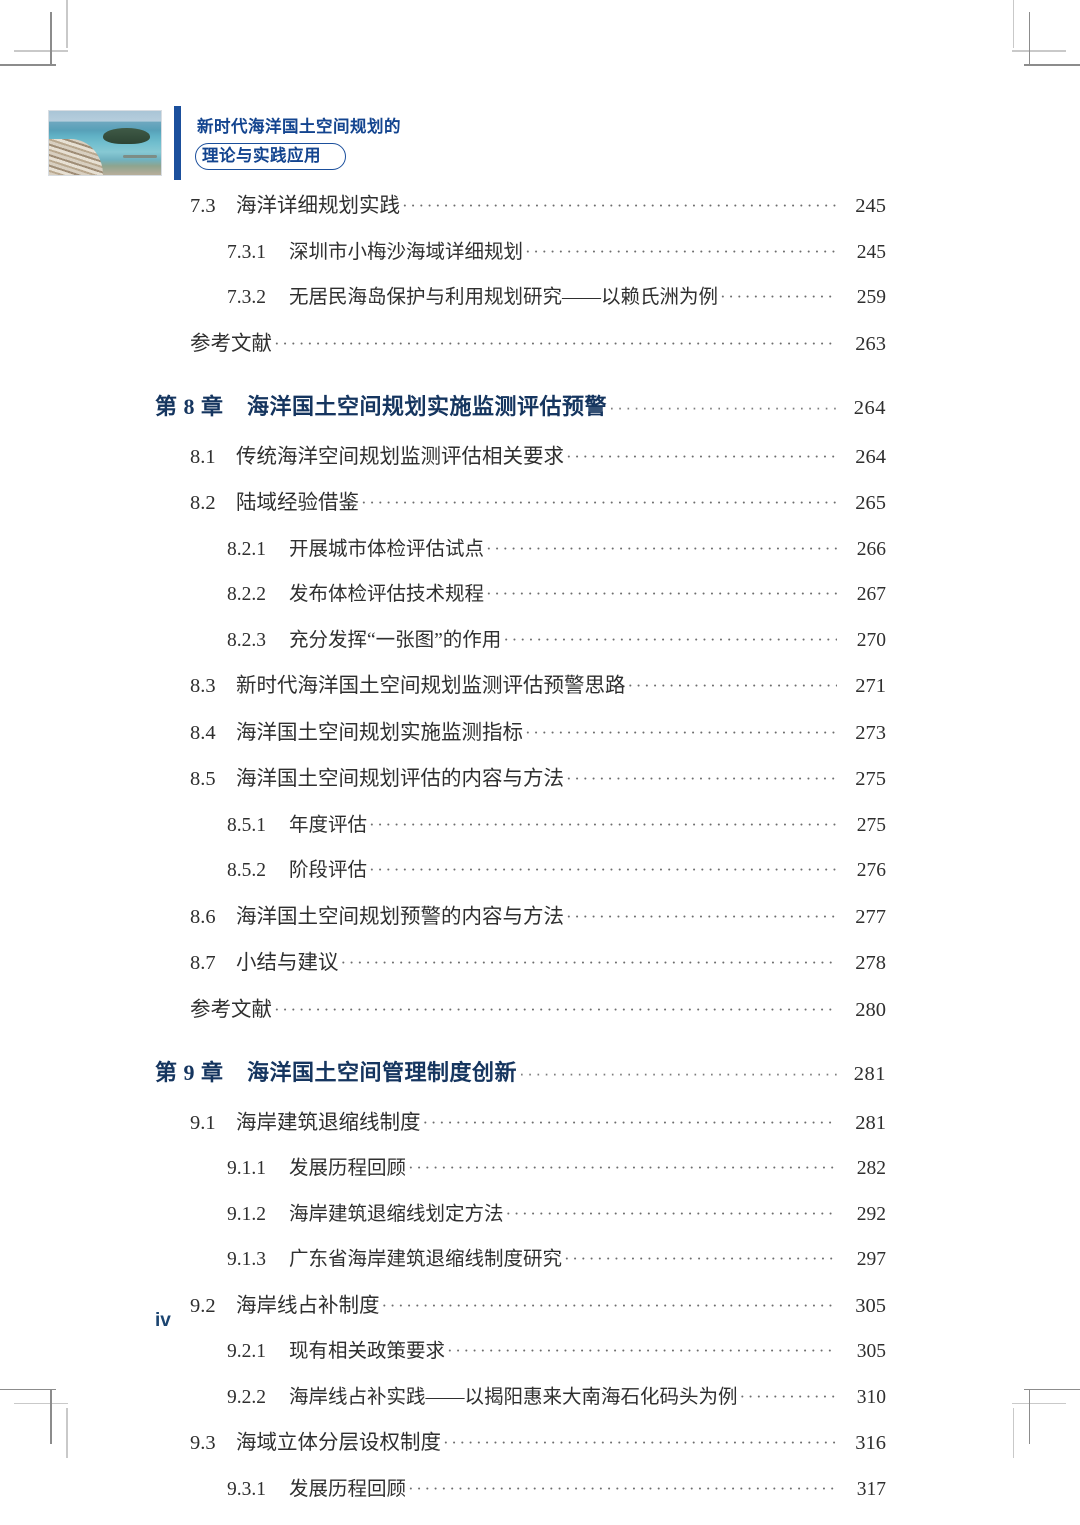 Image resolution: width=1080 pixels, height=1525 pixels. What do you see at coordinates (246, 1214) in the screenshot?
I see `toc-entry-number: 9.1.2` at bounding box center [246, 1214].